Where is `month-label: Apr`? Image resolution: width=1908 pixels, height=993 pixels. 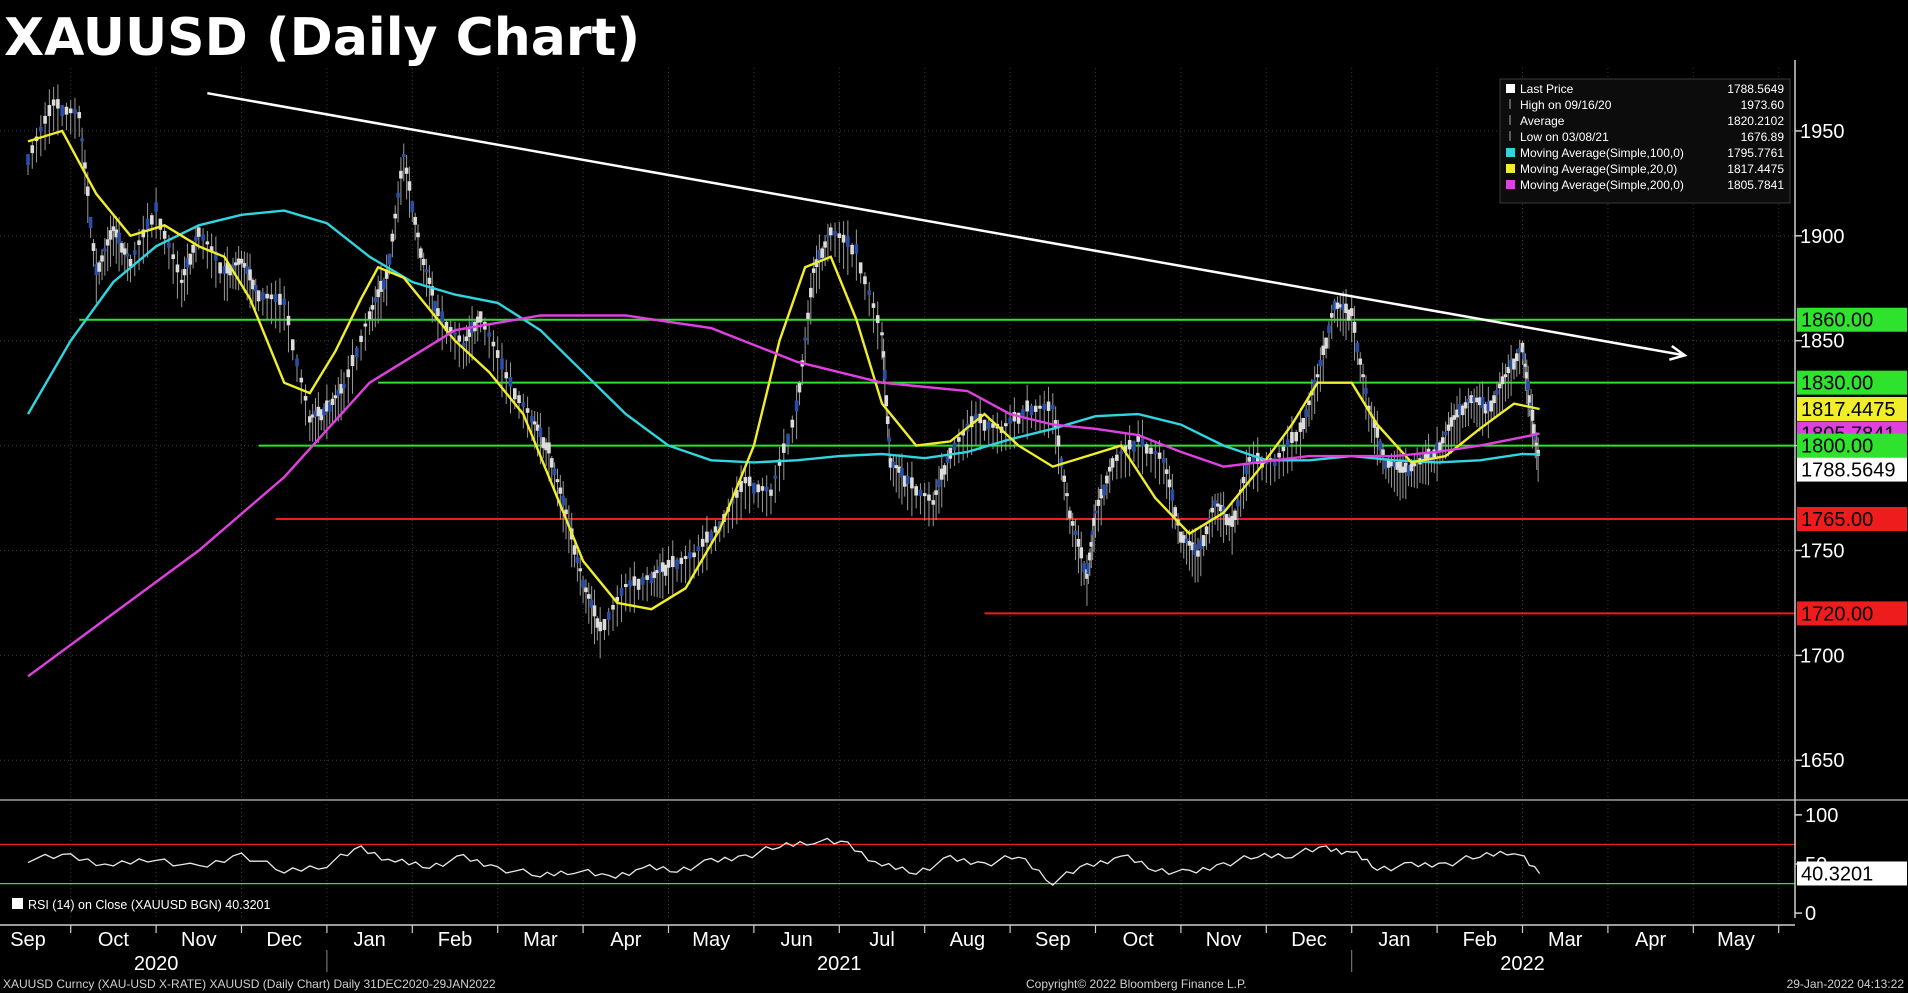 month-label: Apr is located at coordinates (625, 940).